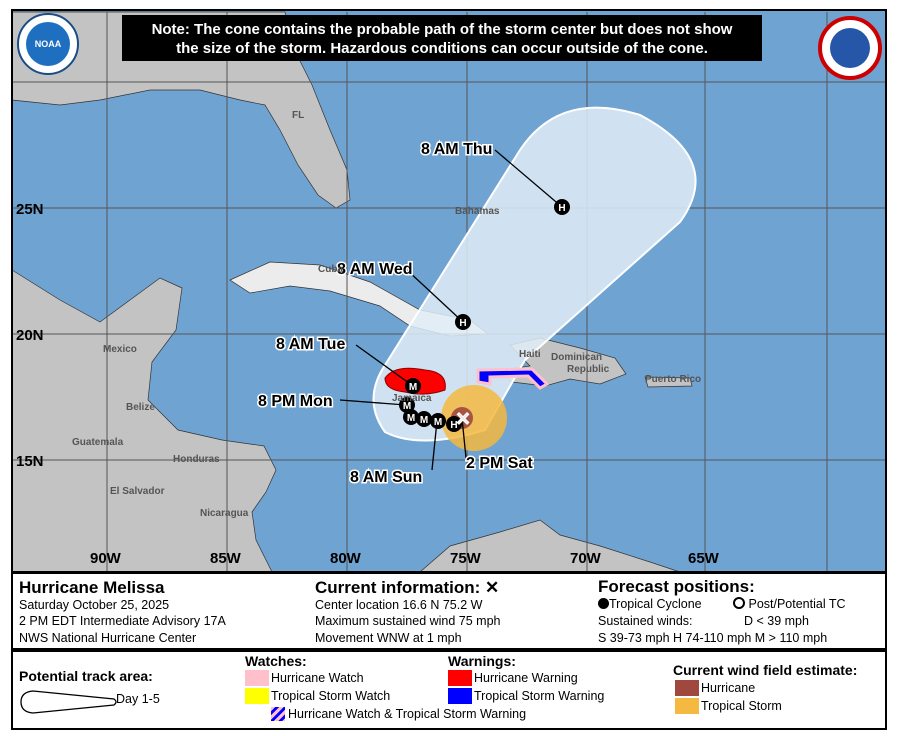  Describe the element at coordinates (477, 211) in the screenshot. I see `svg-text: Bahamas` at that location.